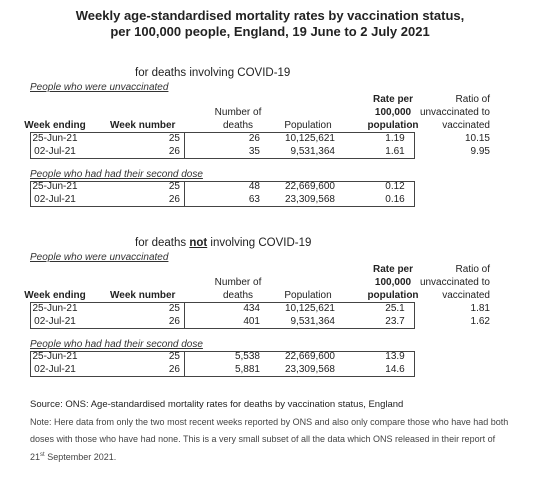 Image resolution: width=540 pixels, height=486 pixels. I want to click on heading-part: for deaths involving COVID-19, so click(213, 73).